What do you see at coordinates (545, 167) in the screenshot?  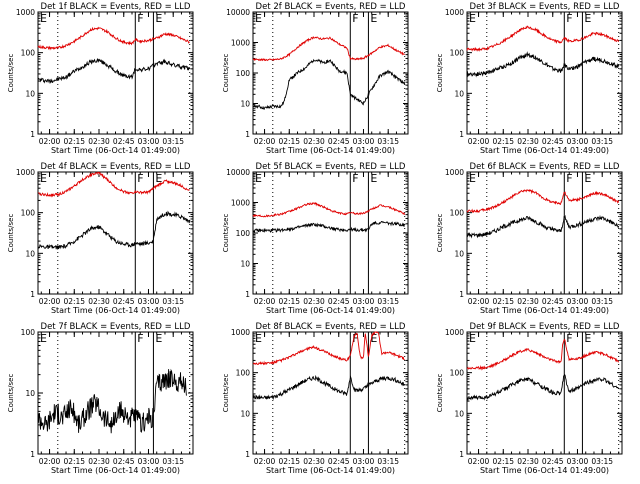 I see `chart-title: Det 6f BLACK = Events, RED = LLD` at bounding box center [545, 167].